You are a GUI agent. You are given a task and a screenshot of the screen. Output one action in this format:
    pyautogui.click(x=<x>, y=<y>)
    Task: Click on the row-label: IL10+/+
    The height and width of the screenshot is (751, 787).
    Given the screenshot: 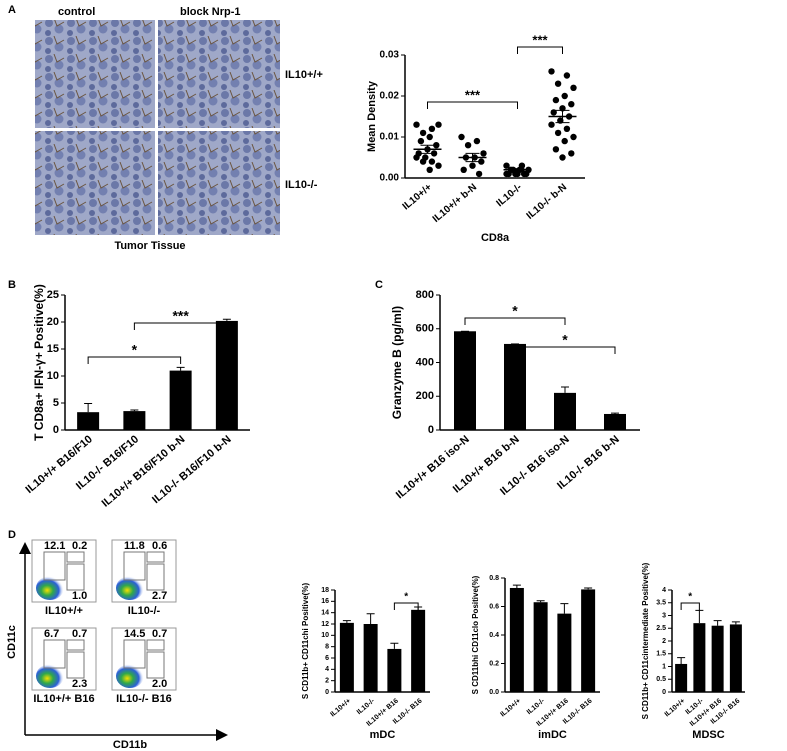 What is the action you would take?
    pyautogui.click(x=304, y=75)
    